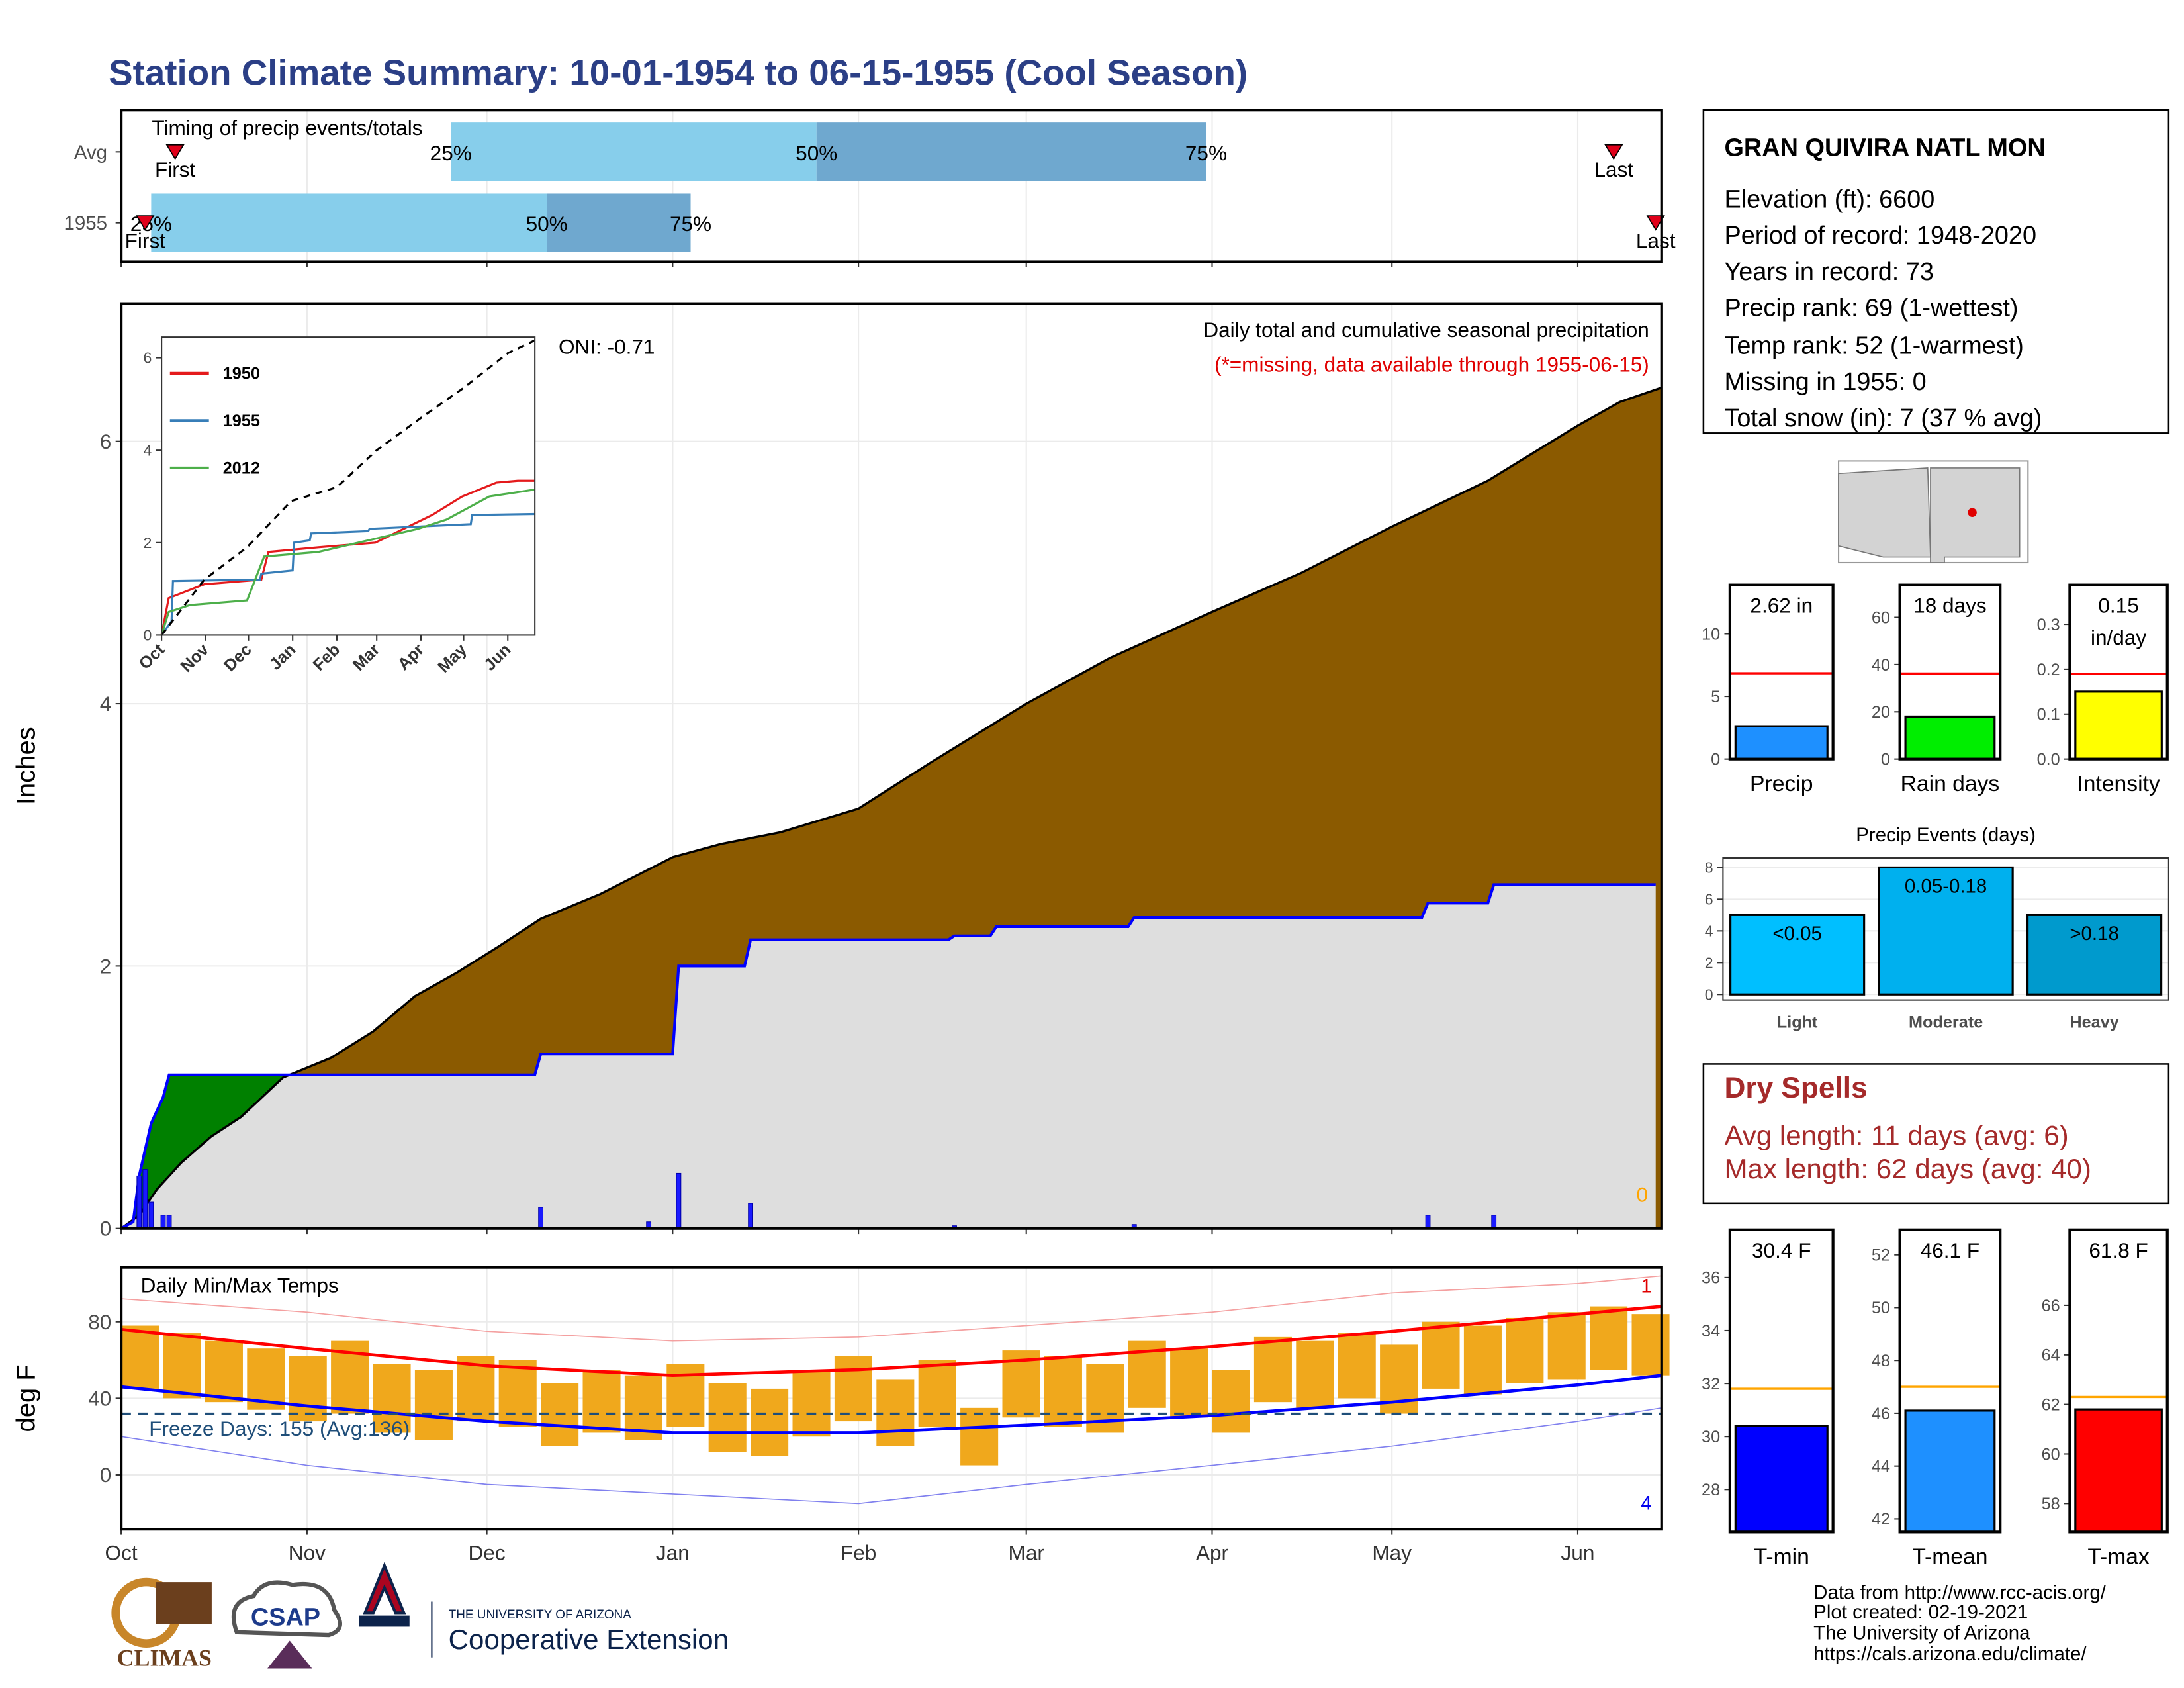  Describe the element at coordinates (349, 222) in the screenshot. I see `timing-early` at that location.